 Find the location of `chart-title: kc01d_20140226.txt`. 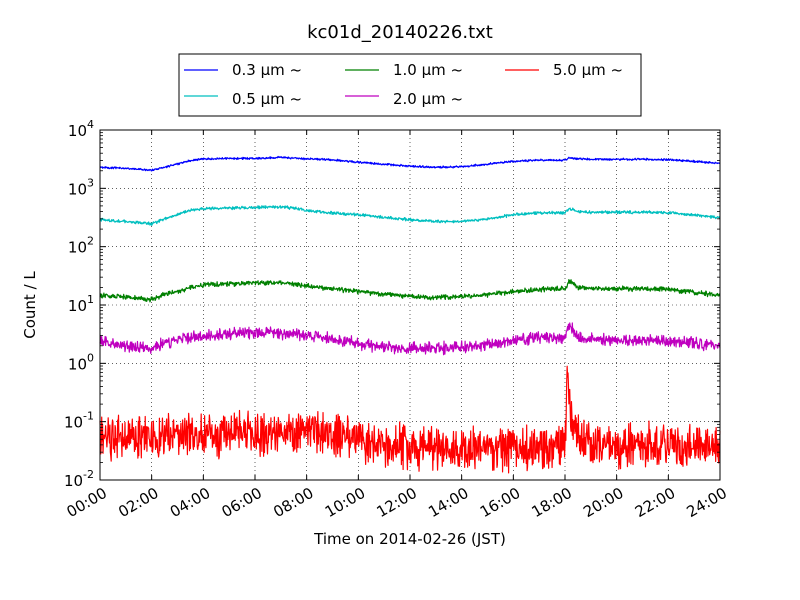

chart-title: kc01d_20140226.txt is located at coordinates (400, 32).